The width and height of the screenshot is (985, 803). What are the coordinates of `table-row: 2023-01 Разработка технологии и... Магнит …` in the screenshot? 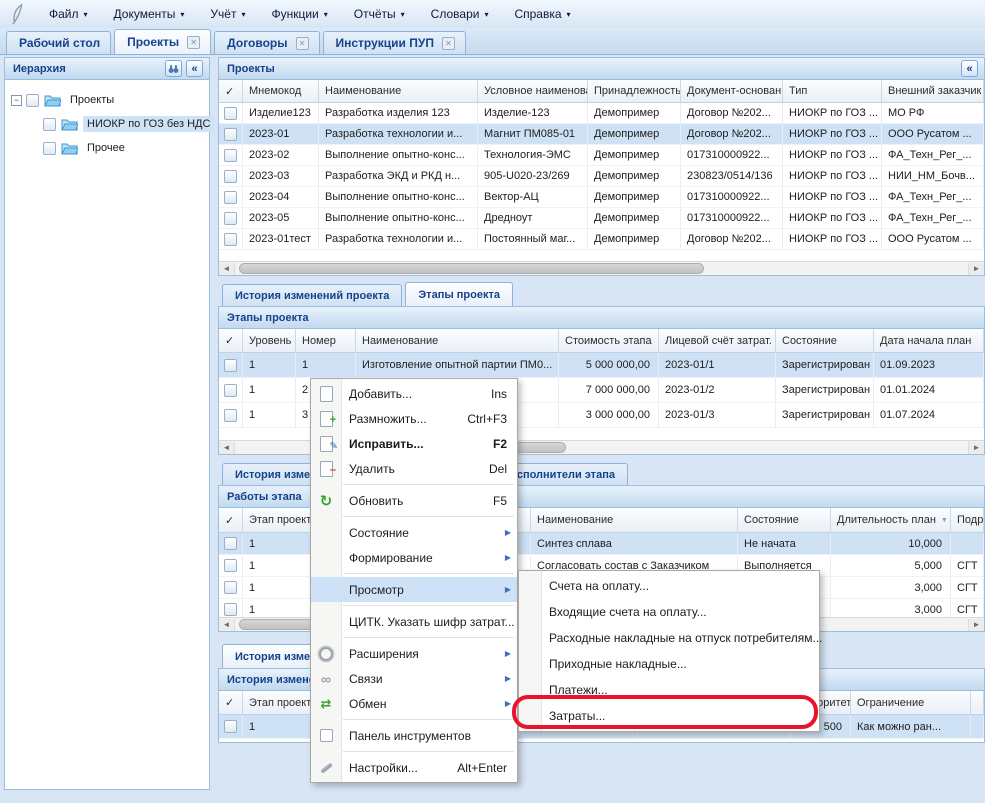 It's located at (601, 134).